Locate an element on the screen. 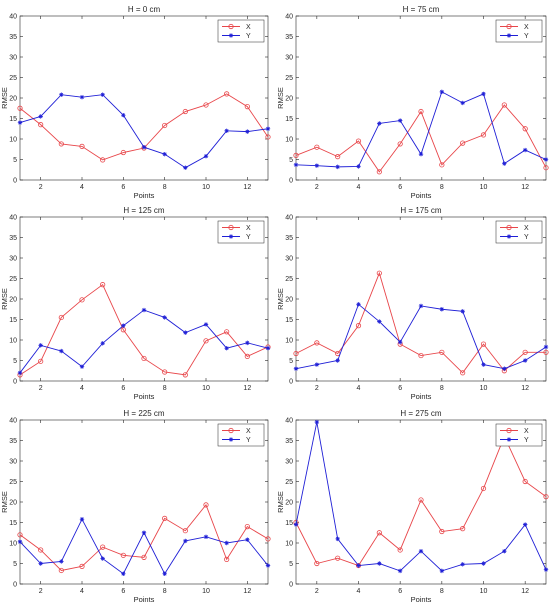 This screenshot has height=615, width=550. series-y is located at coordinates (144, 131).